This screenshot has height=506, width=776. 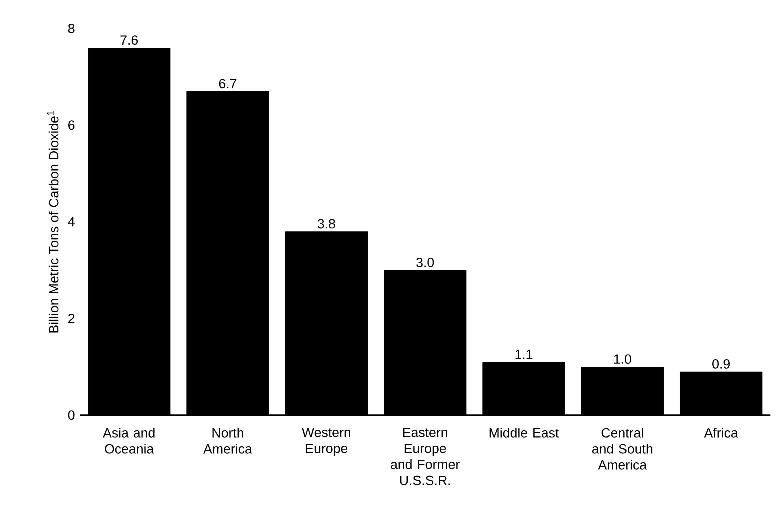 I want to click on x-tick-label: Middle East, so click(x=525, y=433).